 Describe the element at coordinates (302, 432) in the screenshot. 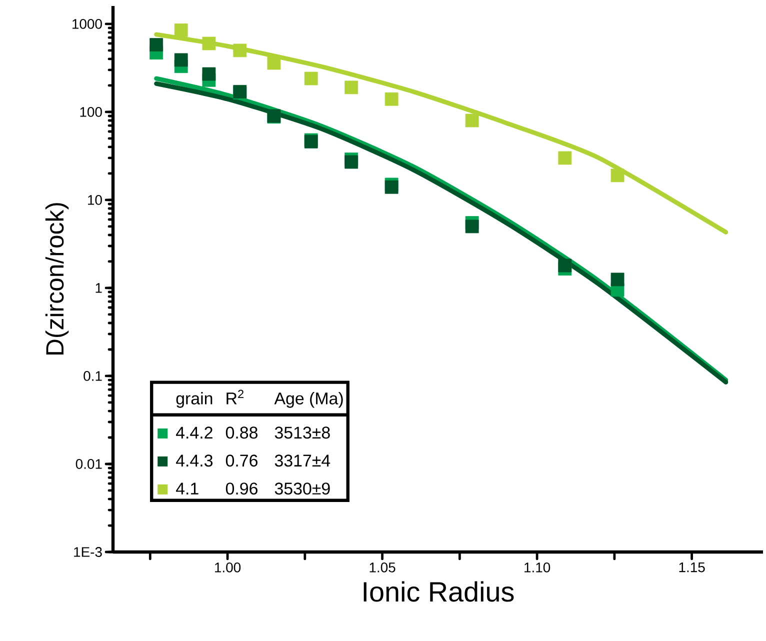

I see `annotation: 3513±8` at that location.